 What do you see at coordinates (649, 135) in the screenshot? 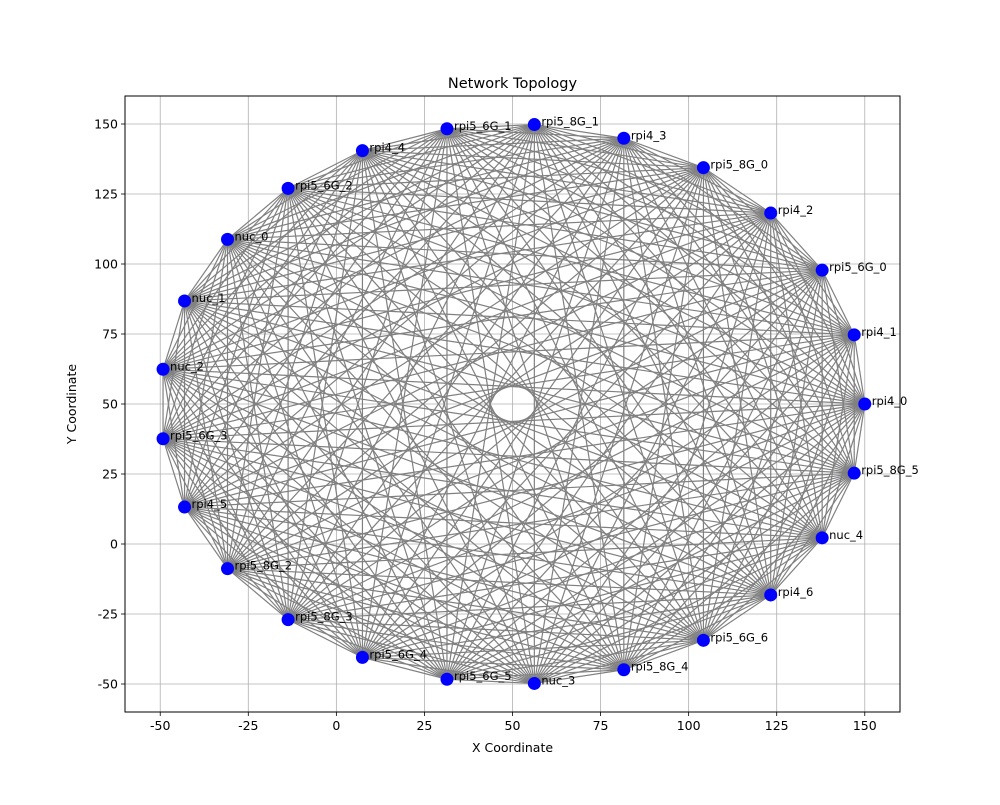
I see `node-label: rpi4_3` at bounding box center [649, 135].